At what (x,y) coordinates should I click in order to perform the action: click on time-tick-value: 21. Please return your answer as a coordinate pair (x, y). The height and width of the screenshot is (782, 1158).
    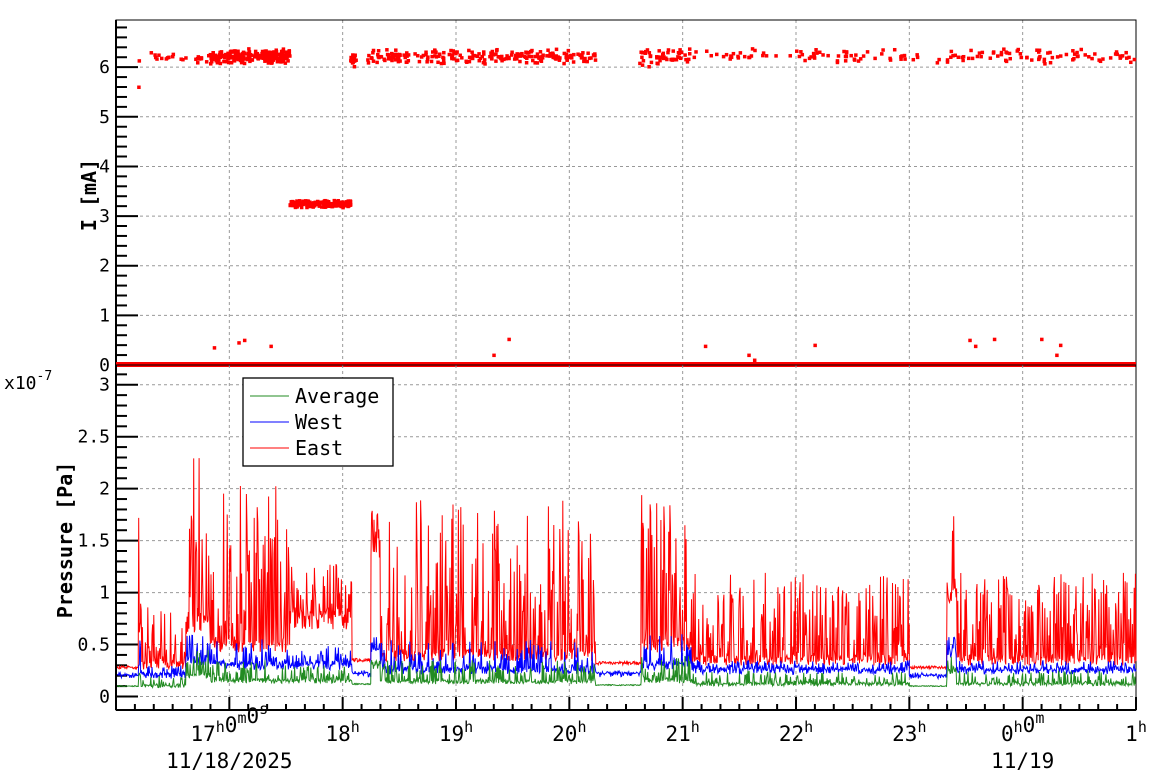
    Looking at the image, I should click on (678, 734).